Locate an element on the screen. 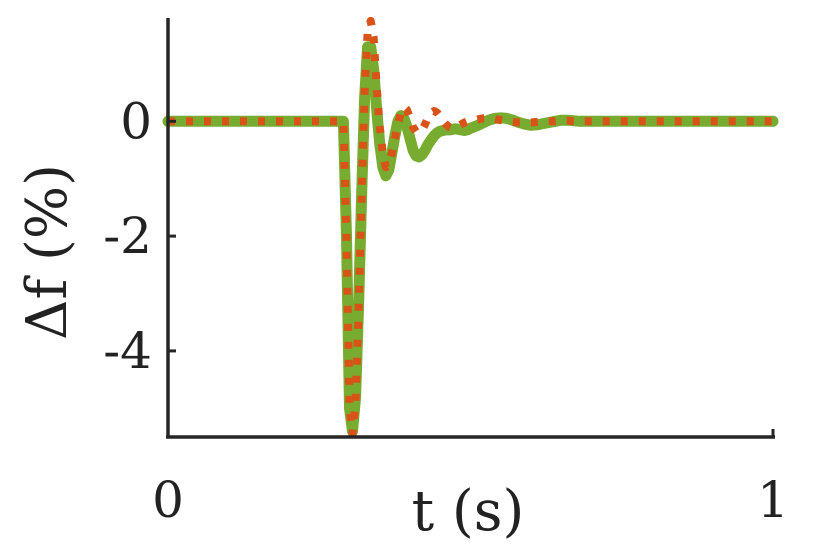  y-axis-label: Δf (%) is located at coordinates (47, 252).